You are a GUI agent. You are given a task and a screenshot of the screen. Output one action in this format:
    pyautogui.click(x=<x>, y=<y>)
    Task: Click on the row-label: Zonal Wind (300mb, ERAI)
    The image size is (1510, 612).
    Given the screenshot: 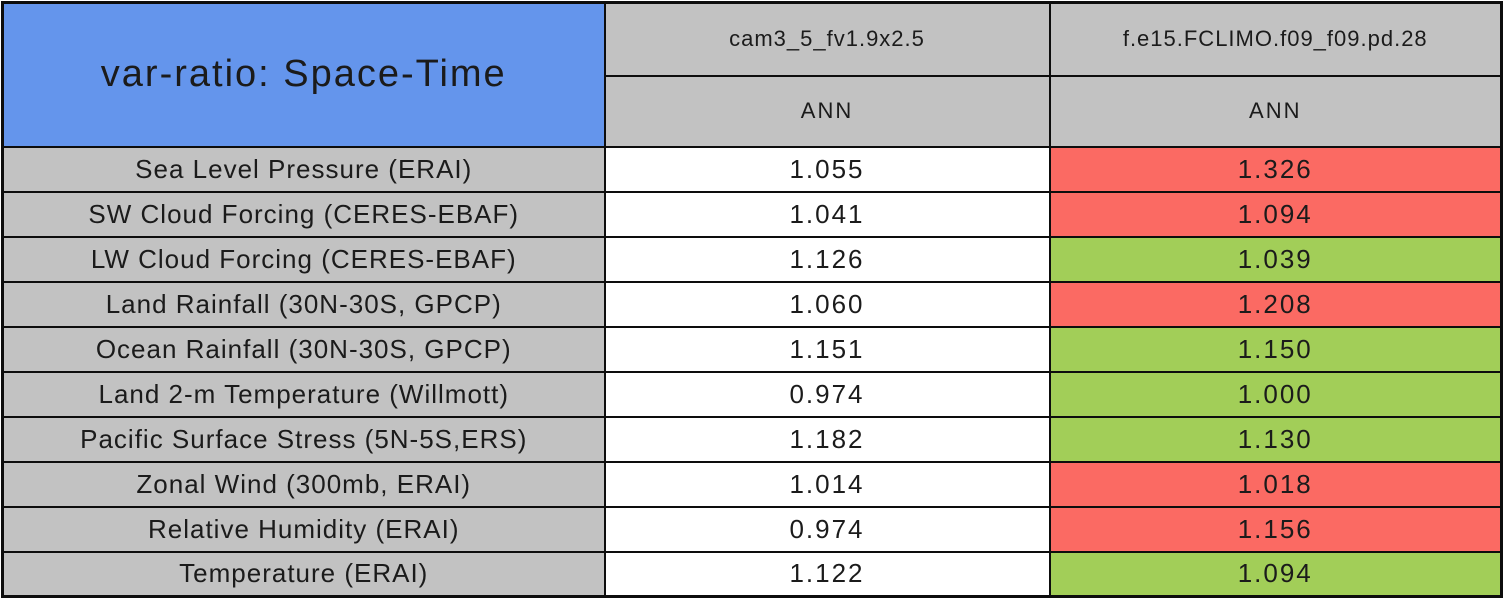 What is the action you would take?
    pyautogui.click(x=303, y=484)
    